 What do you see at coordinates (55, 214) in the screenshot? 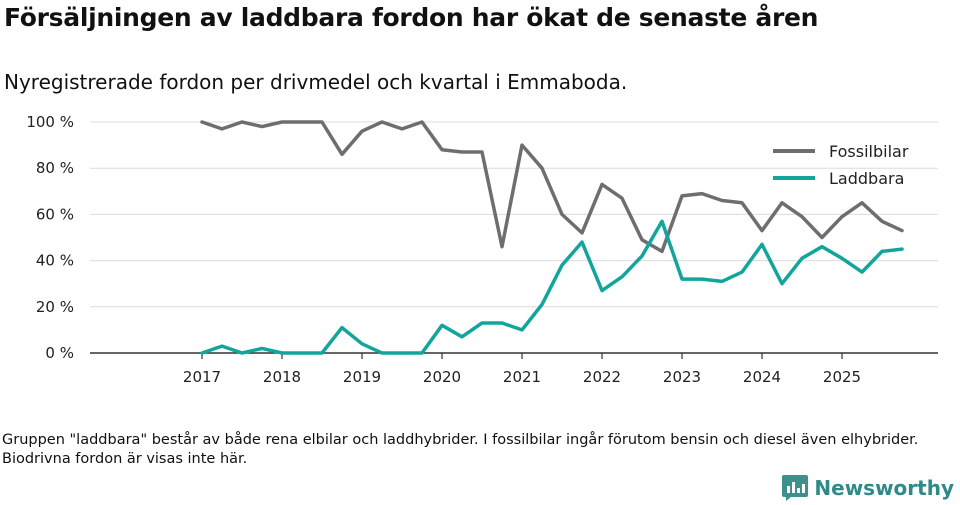
I see `y-tick-label: 60 %` at bounding box center [55, 214].